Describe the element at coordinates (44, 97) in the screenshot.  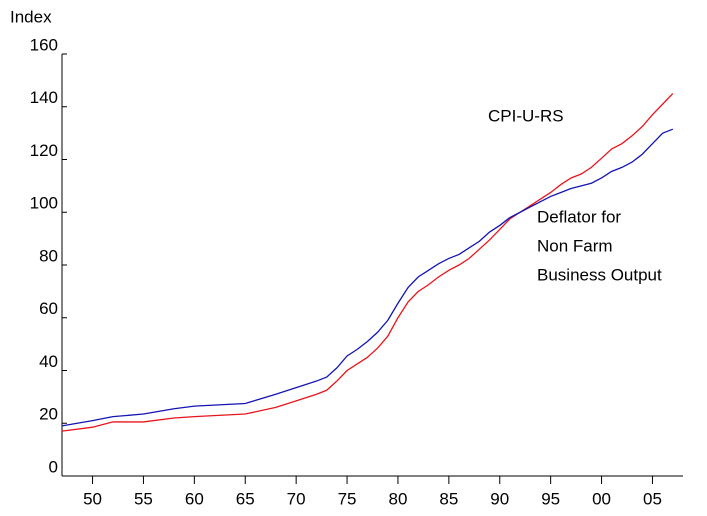
I see `y-tick-label: 140` at that location.